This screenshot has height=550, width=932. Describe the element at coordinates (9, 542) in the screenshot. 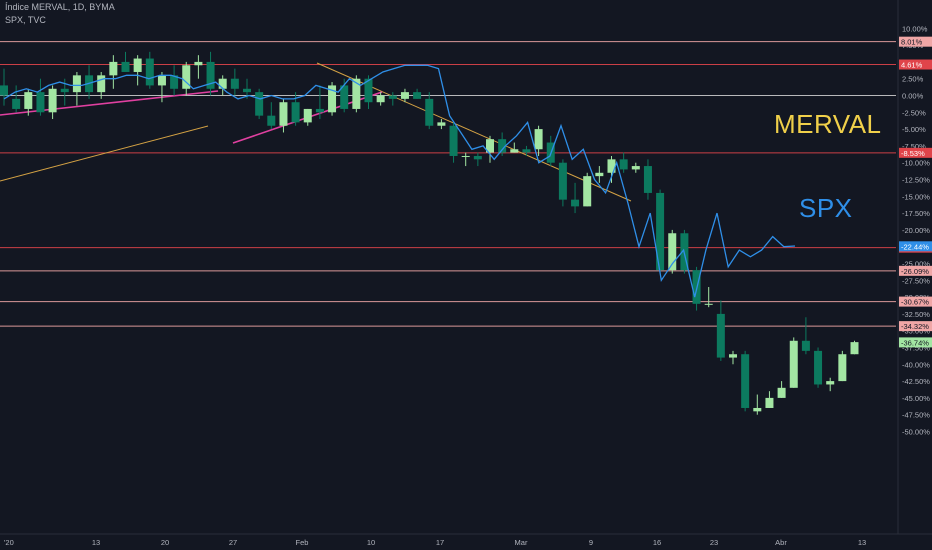

I see `x-tick-label: '20` at that location.